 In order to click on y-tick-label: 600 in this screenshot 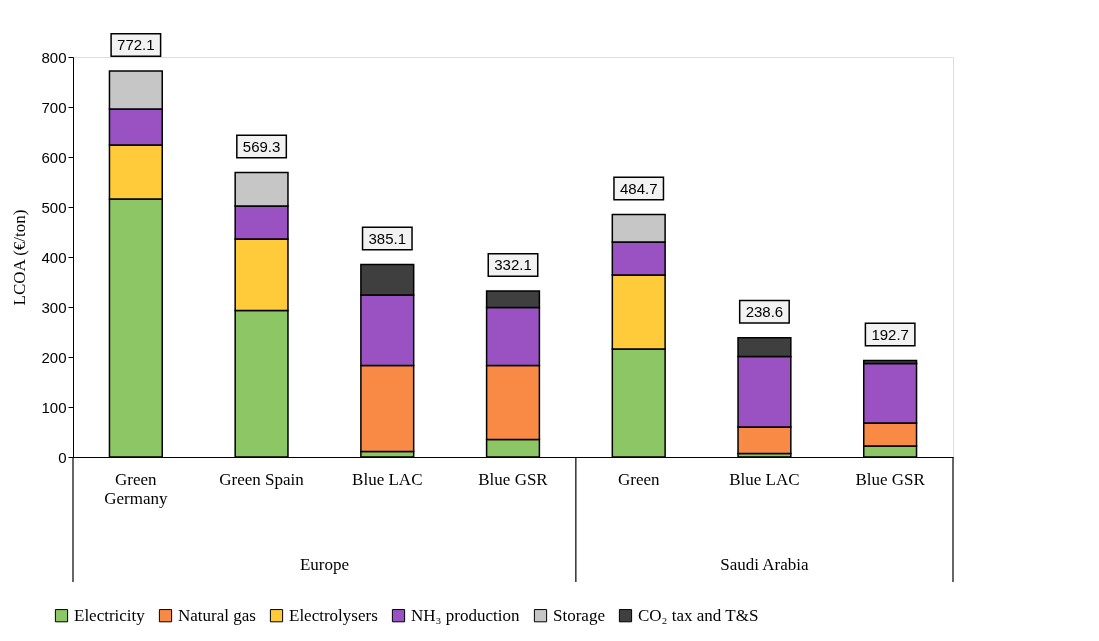, I will do `click(54, 157)`.